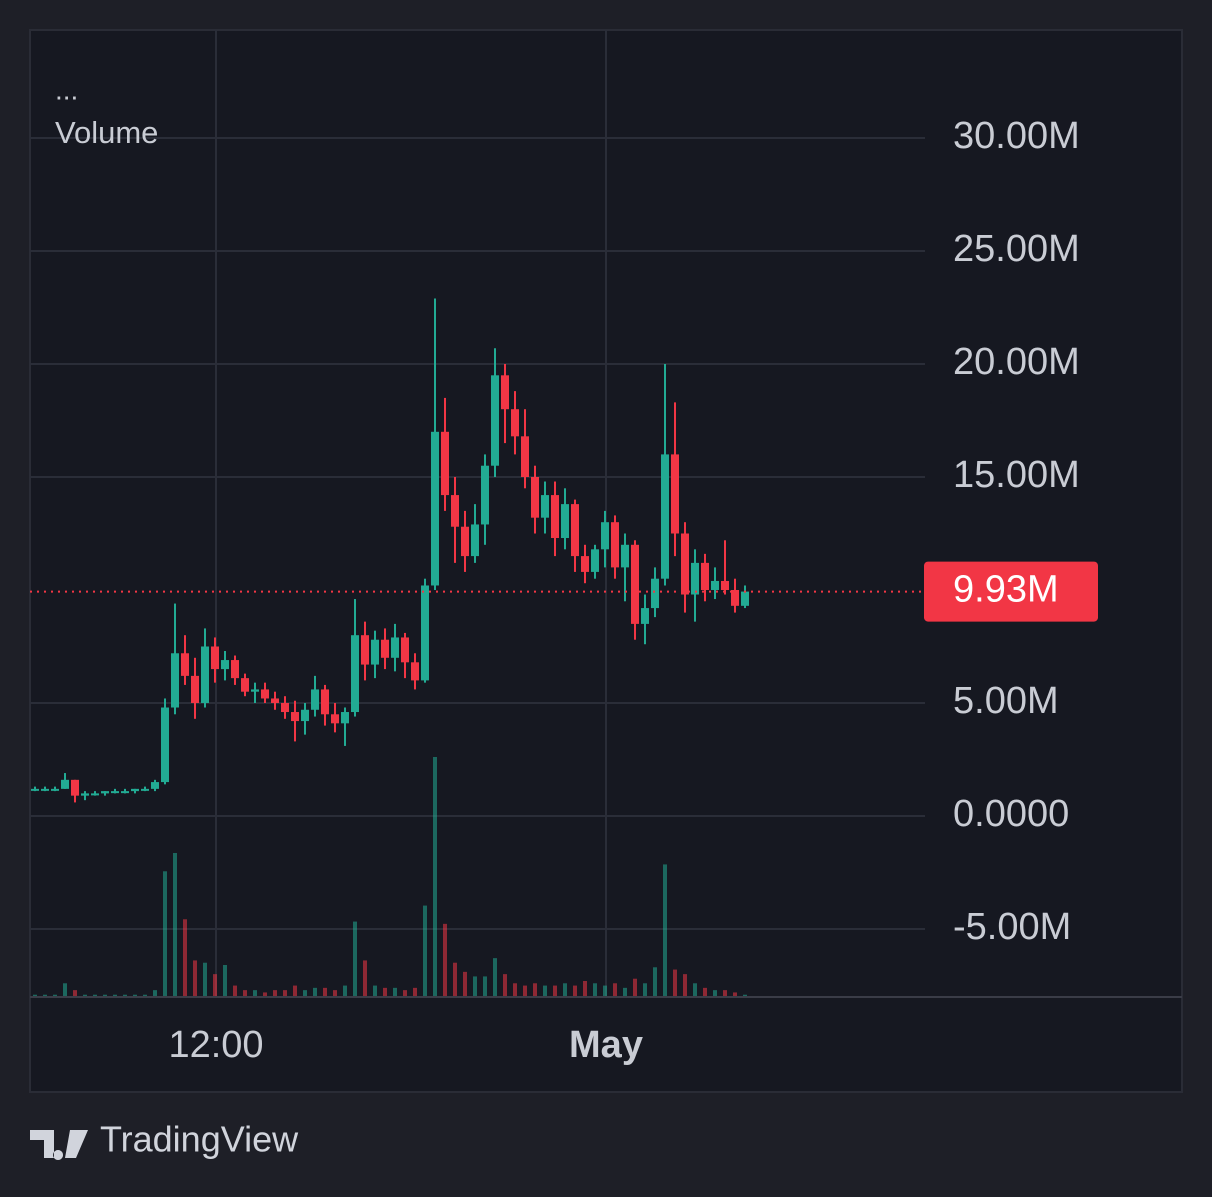 This screenshot has width=1212, height=1197. I want to click on logo-icon, so click(59, 1145).